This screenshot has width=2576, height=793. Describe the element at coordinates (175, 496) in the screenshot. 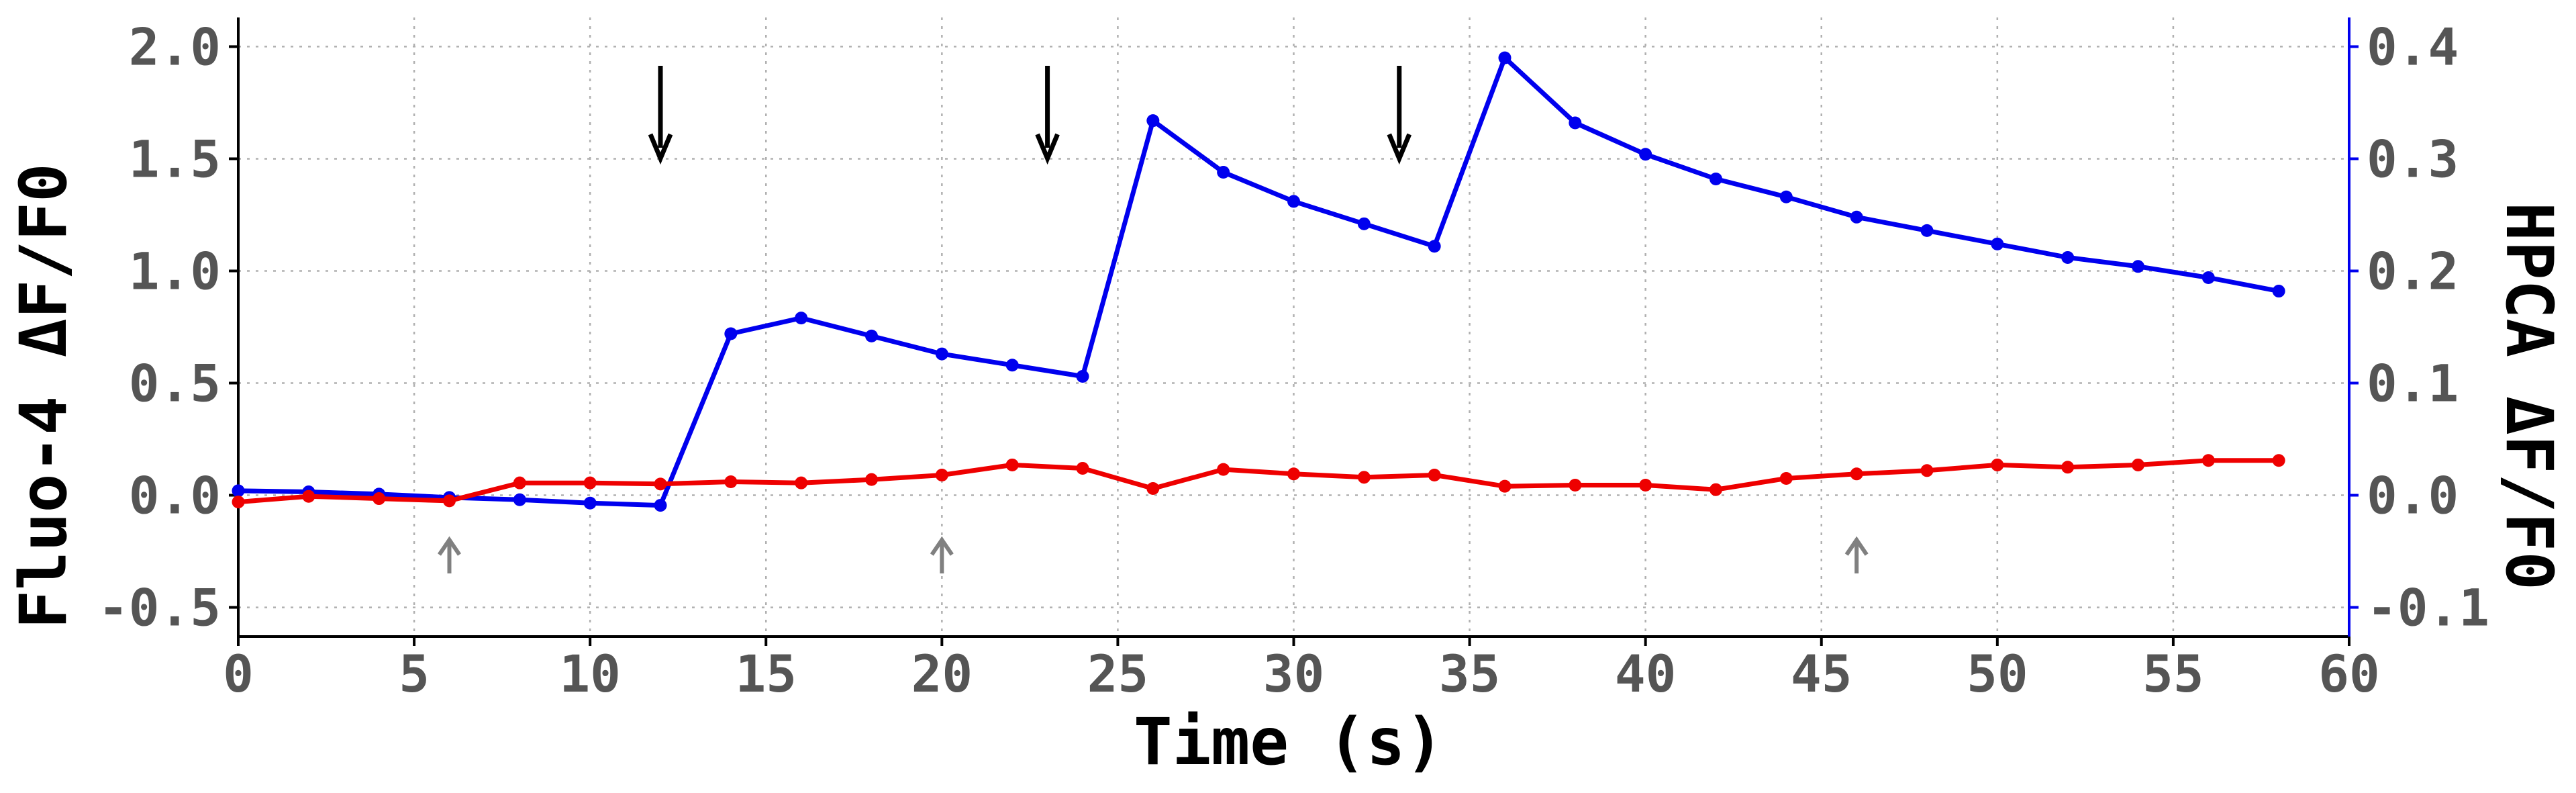

I see `y-left-tick-label: 0.0` at that location.